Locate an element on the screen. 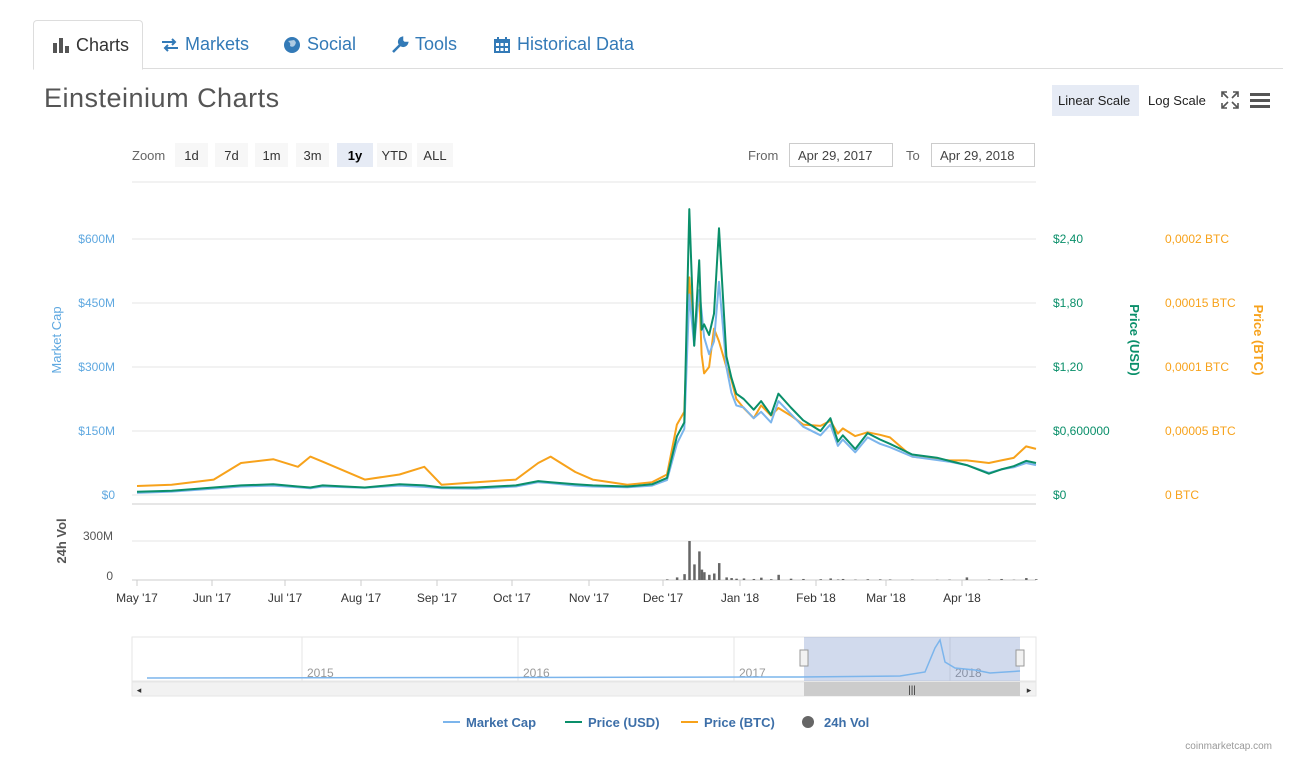 This screenshot has height=769, width=1316. y-tick-price-btc: 0,0001 BTC is located at coordinates (1197, 367).